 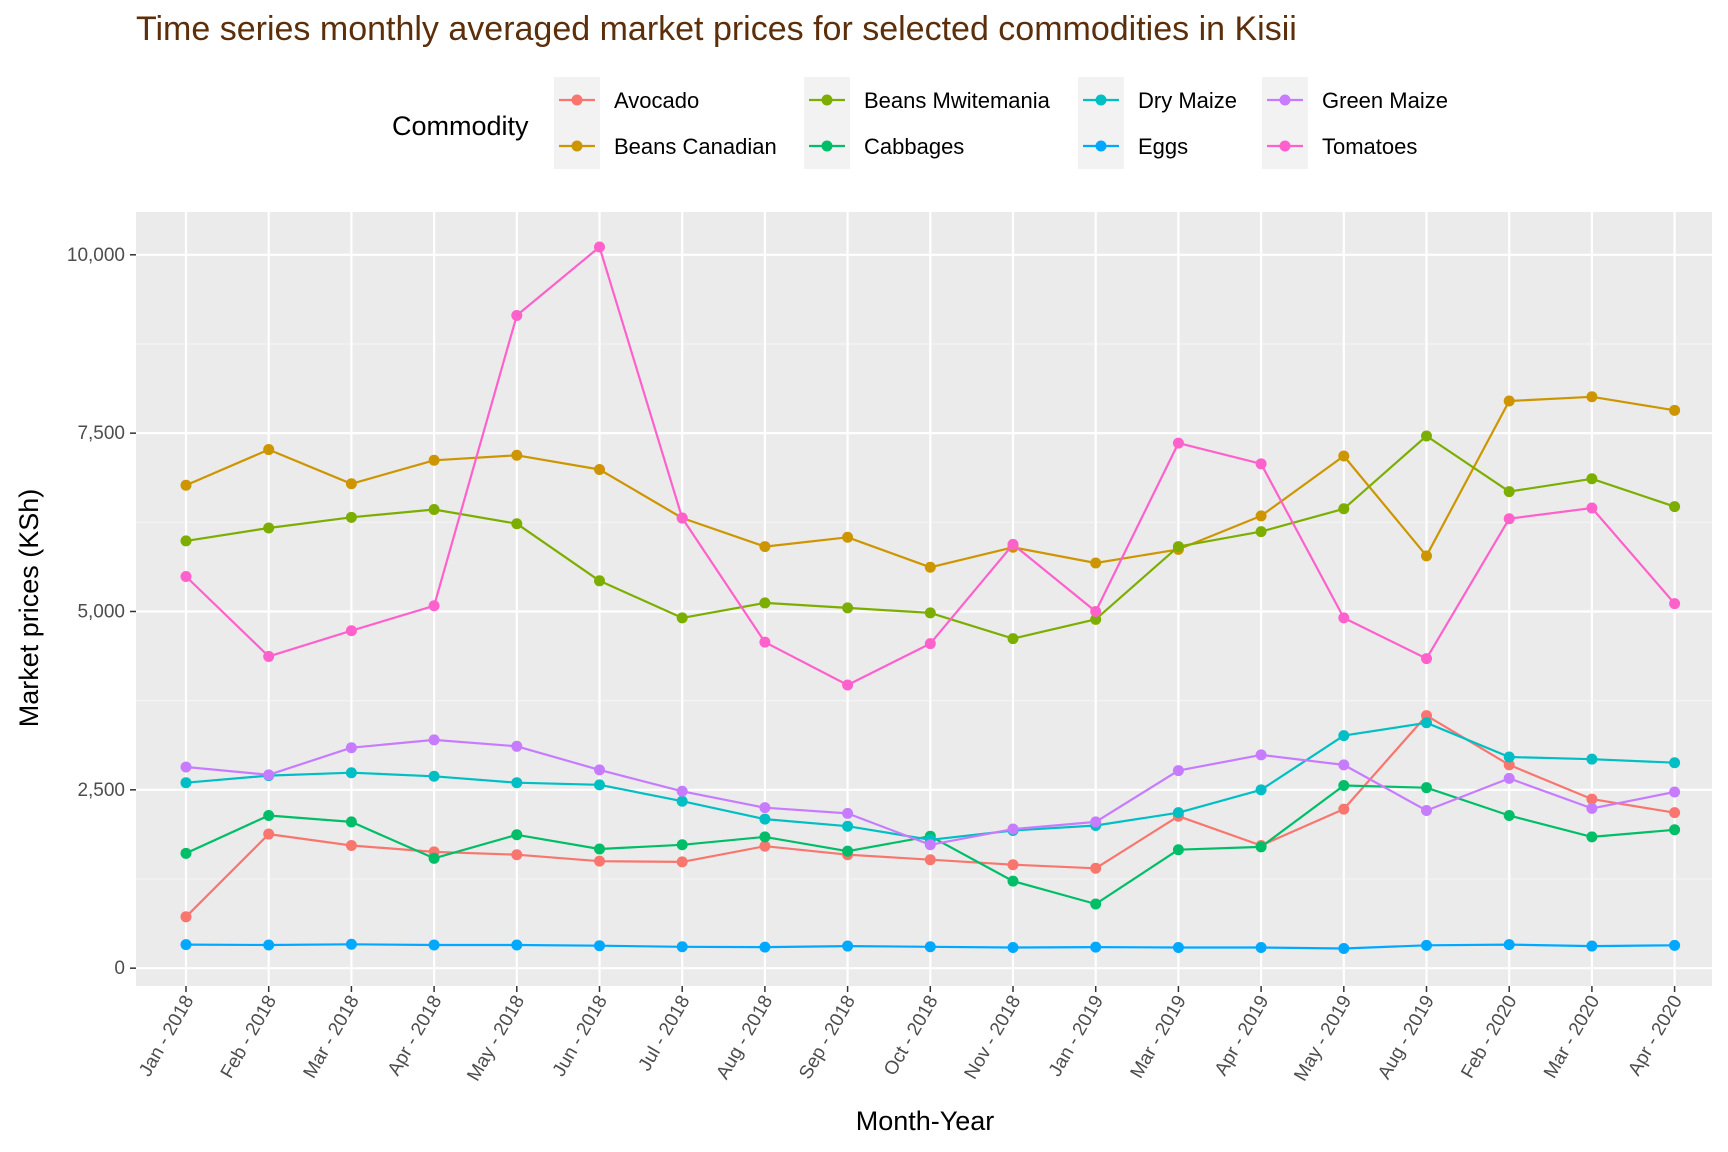 What do you see at coordinates (656, 100) in the screenshot?
I see `legend-label: Avocado` at bounding box center [656, 100].